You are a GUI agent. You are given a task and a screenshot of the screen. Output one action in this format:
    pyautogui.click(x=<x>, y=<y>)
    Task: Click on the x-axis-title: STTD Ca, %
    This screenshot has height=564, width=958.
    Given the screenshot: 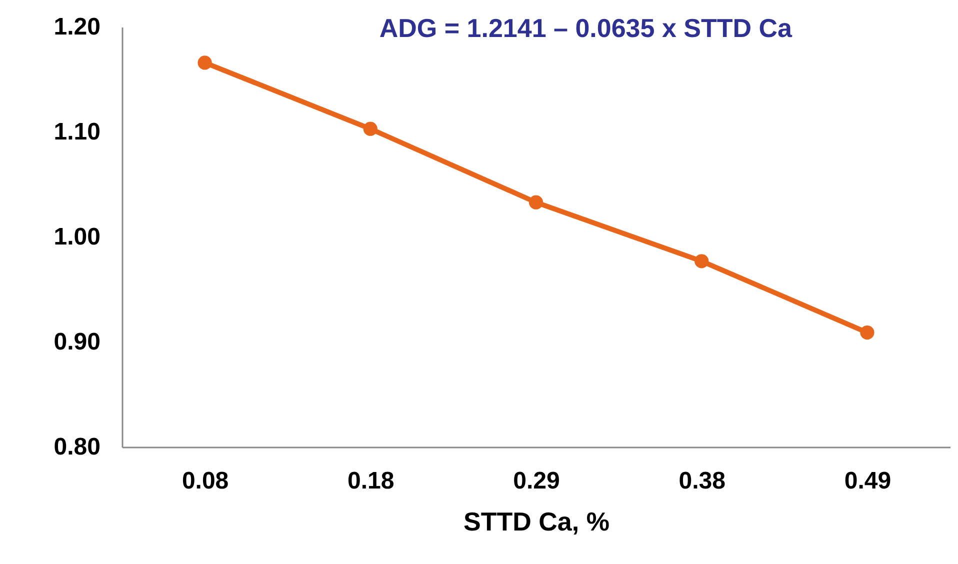 What is the action you would take?
    pyautogui.click(x=537, y=521)
    